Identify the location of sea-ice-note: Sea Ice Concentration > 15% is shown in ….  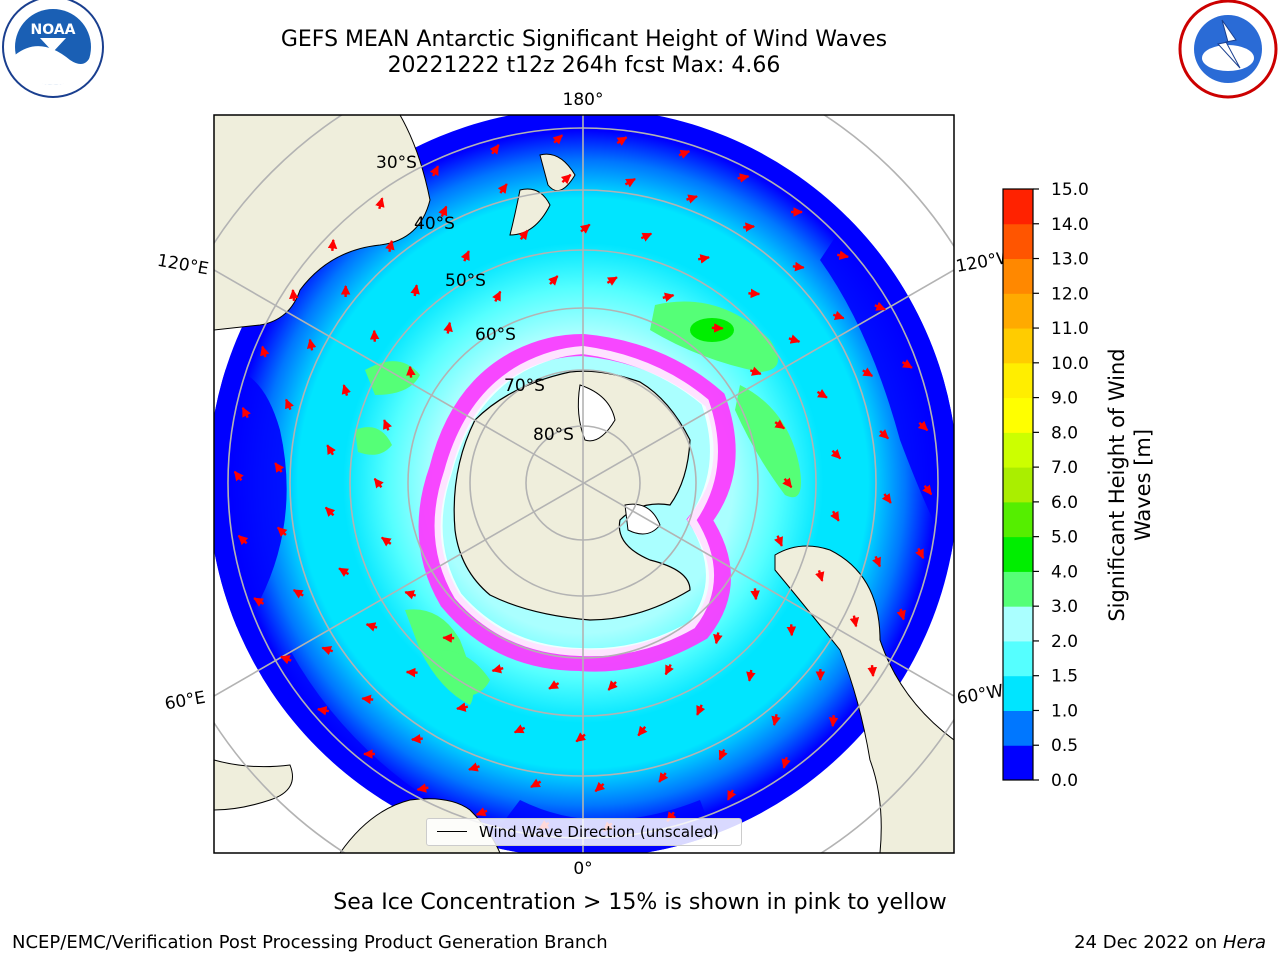
(640, 902).